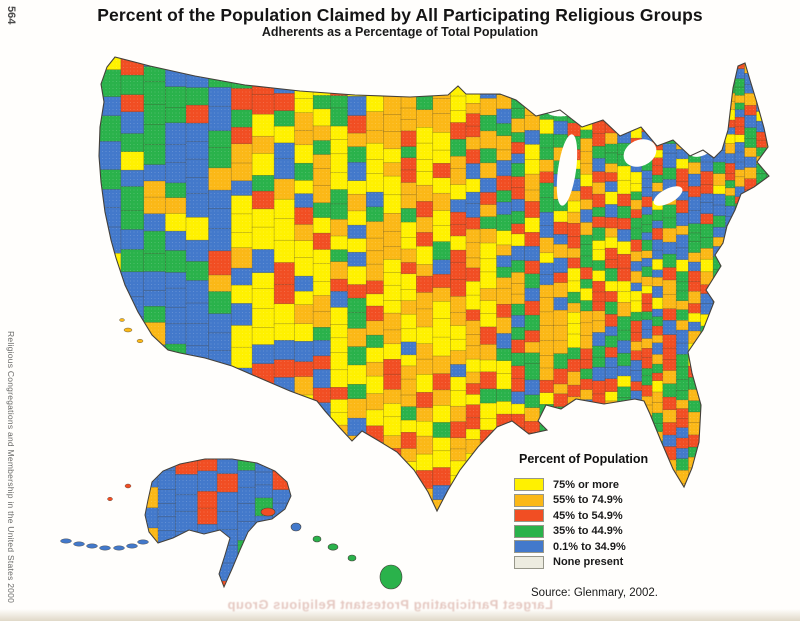 The image size is (800, 621). What do you see at coordinates (588, 531) in the screenshot?
I see `legend-label: 35% to 44.9%` at bounding box center [588, 531].